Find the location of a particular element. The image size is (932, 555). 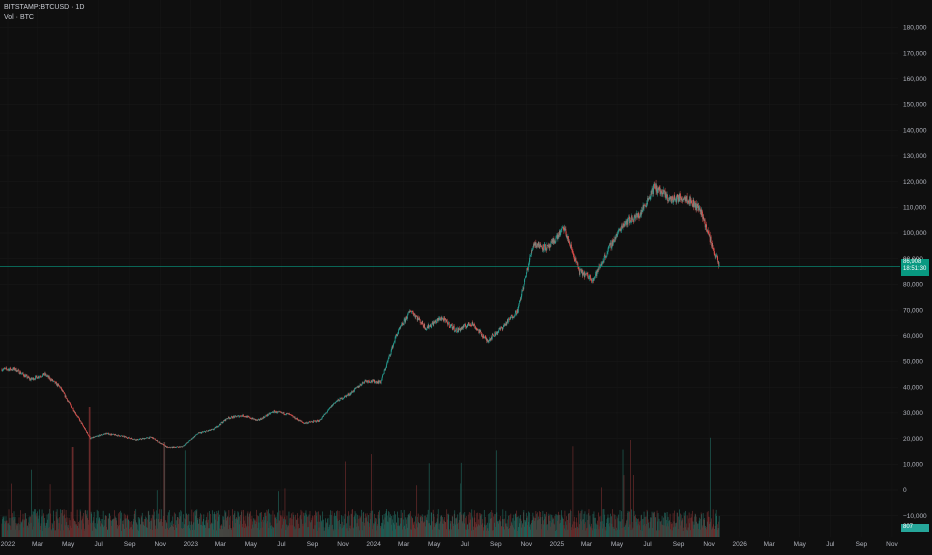

volume-indicator-label: Vol · BTC is located at coordinates (19, 17).